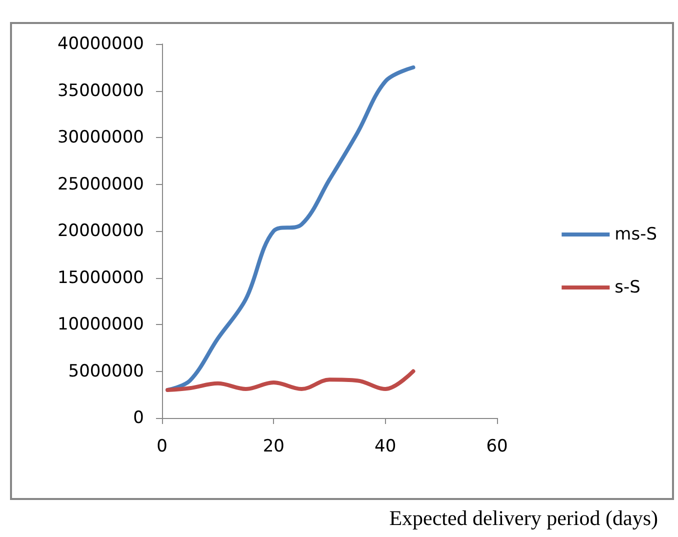 The image size is (678, 537). Describe the element at coordinates (100, 278) in the screenshot. I see `y-tick-label: 15000000` at that location.